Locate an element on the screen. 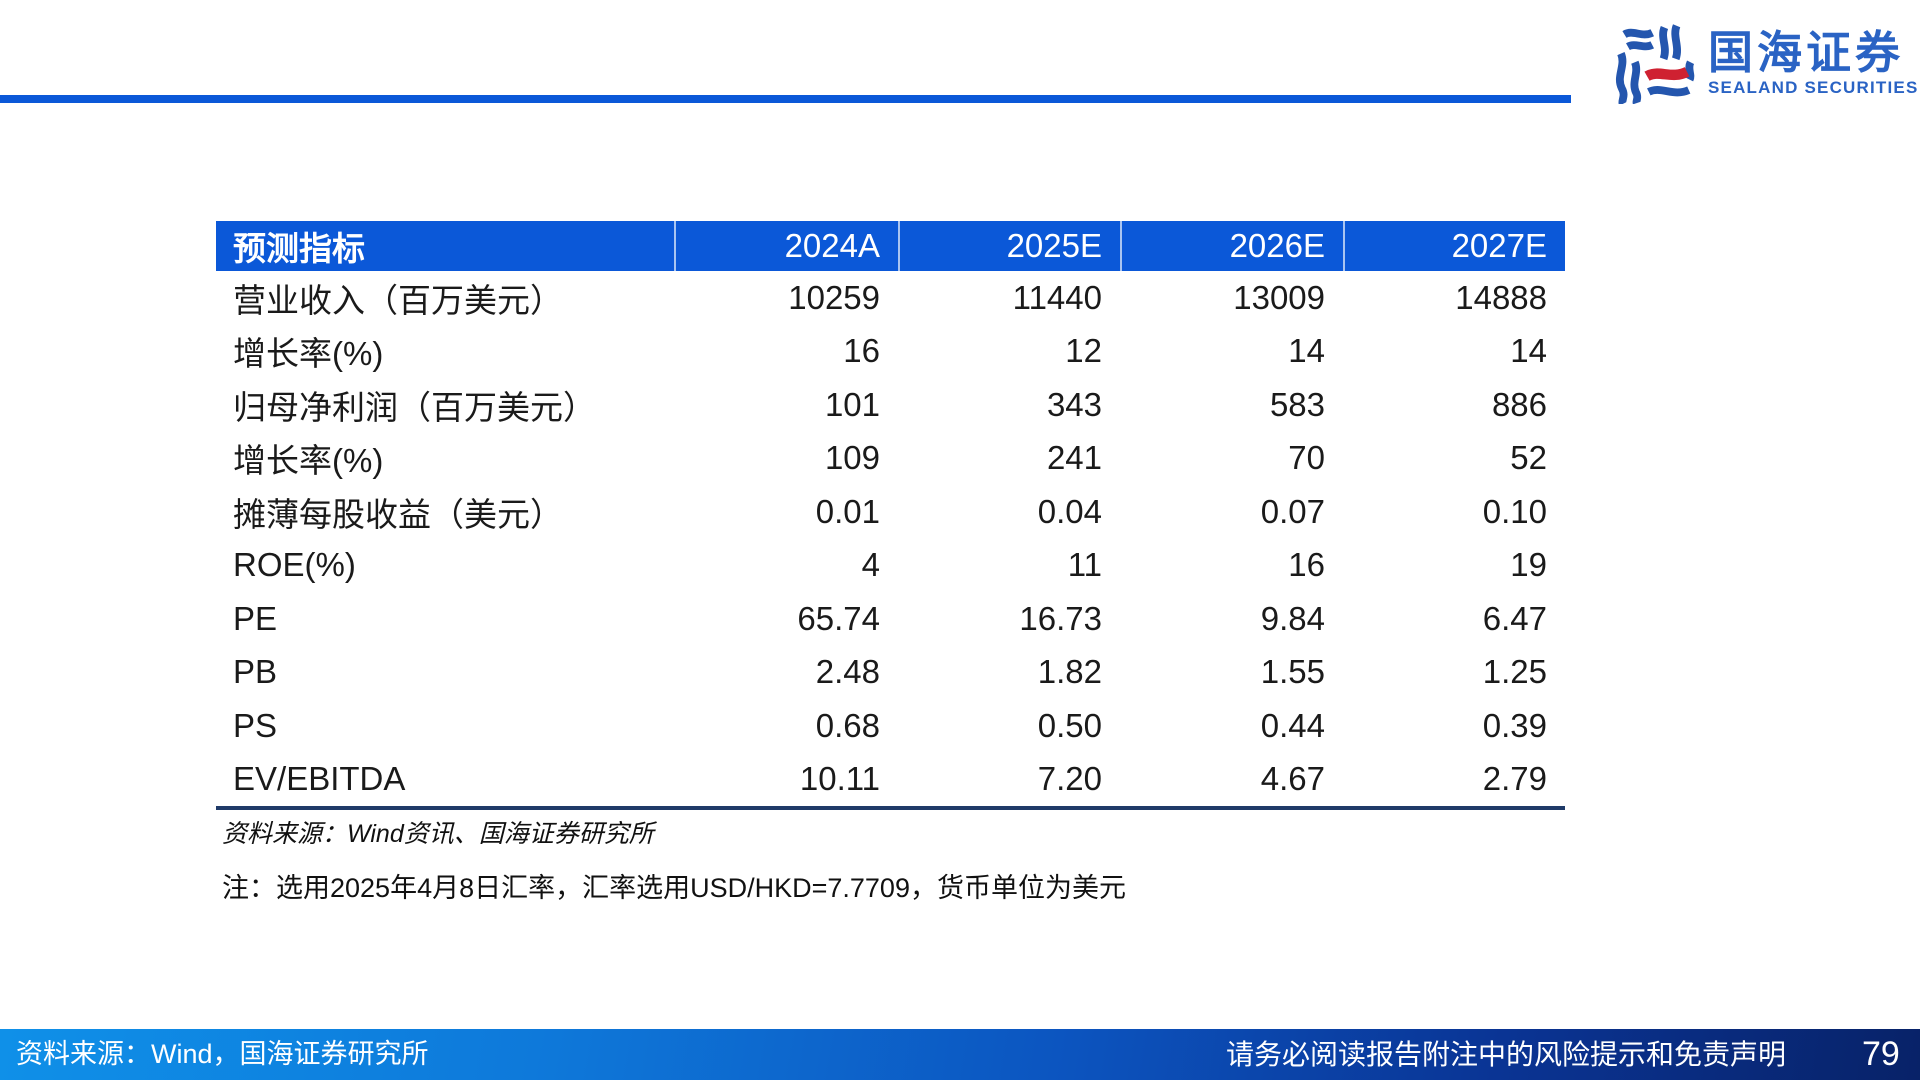  cell-value: 343 is located at coordinates (1074, 404).